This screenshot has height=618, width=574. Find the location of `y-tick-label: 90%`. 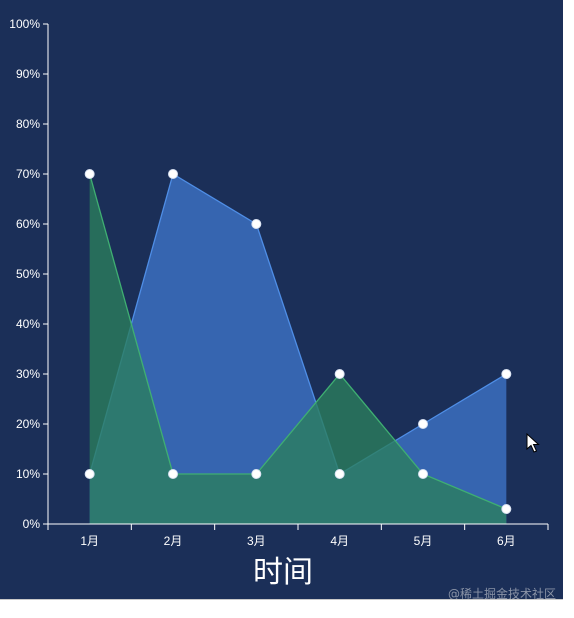

y-tick-label: 90% is located at coordinates (28, 74).